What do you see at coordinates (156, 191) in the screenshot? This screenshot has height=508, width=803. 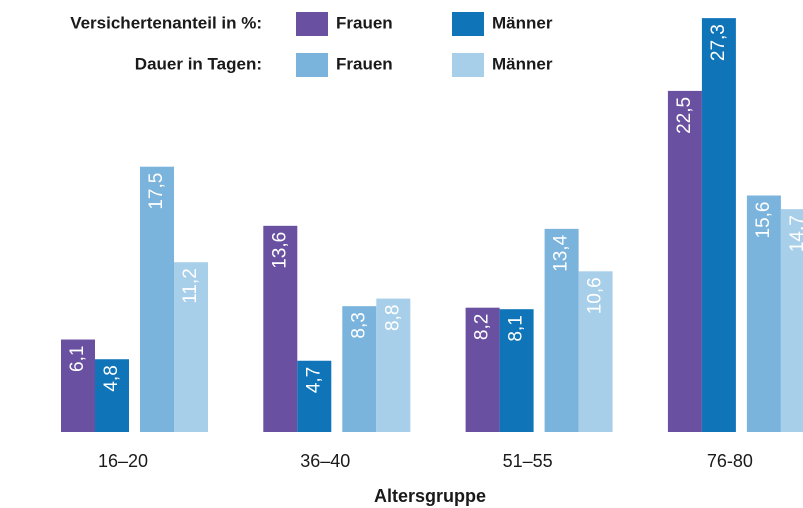 I see `value-label: 17,5` at bounding box center [156, 191].